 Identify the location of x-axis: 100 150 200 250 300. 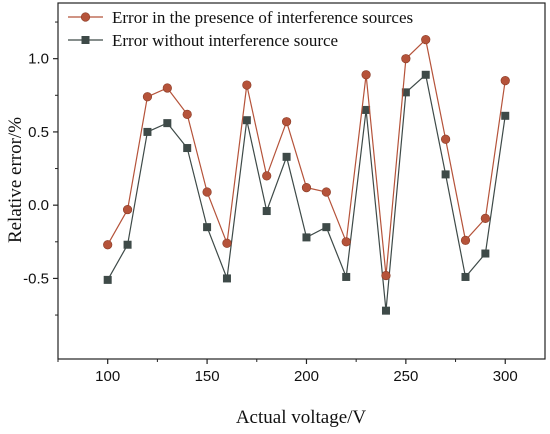
(287, 372).